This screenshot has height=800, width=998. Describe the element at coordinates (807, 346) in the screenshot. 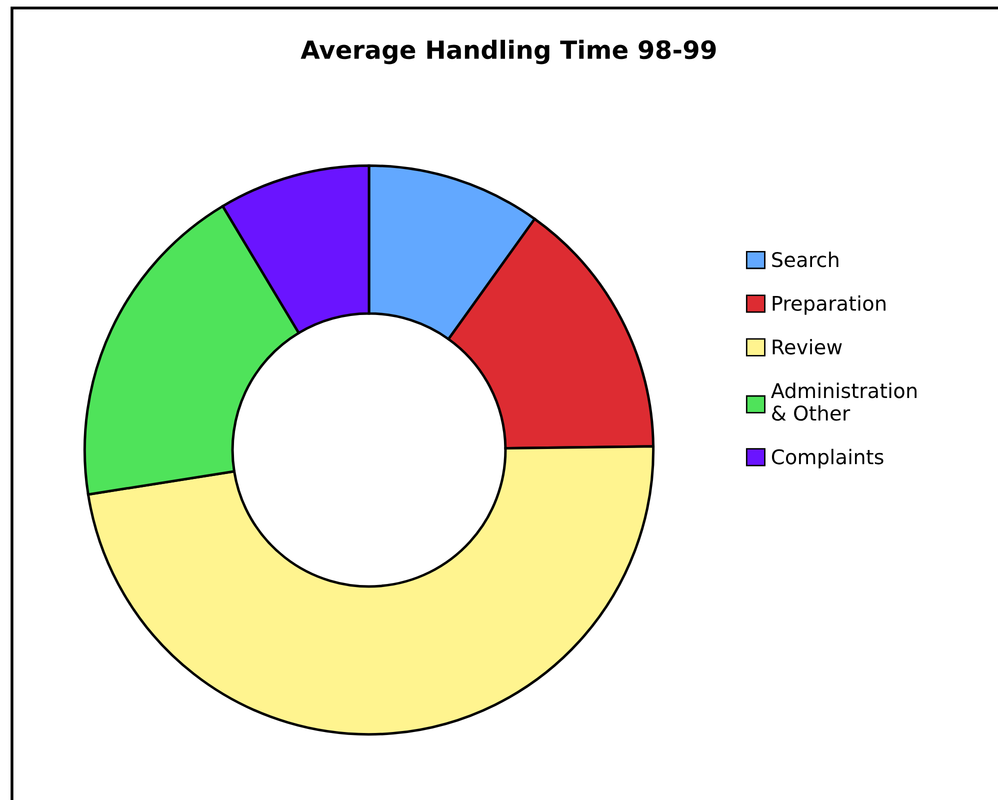

I see `legend-label: Review` at that location.